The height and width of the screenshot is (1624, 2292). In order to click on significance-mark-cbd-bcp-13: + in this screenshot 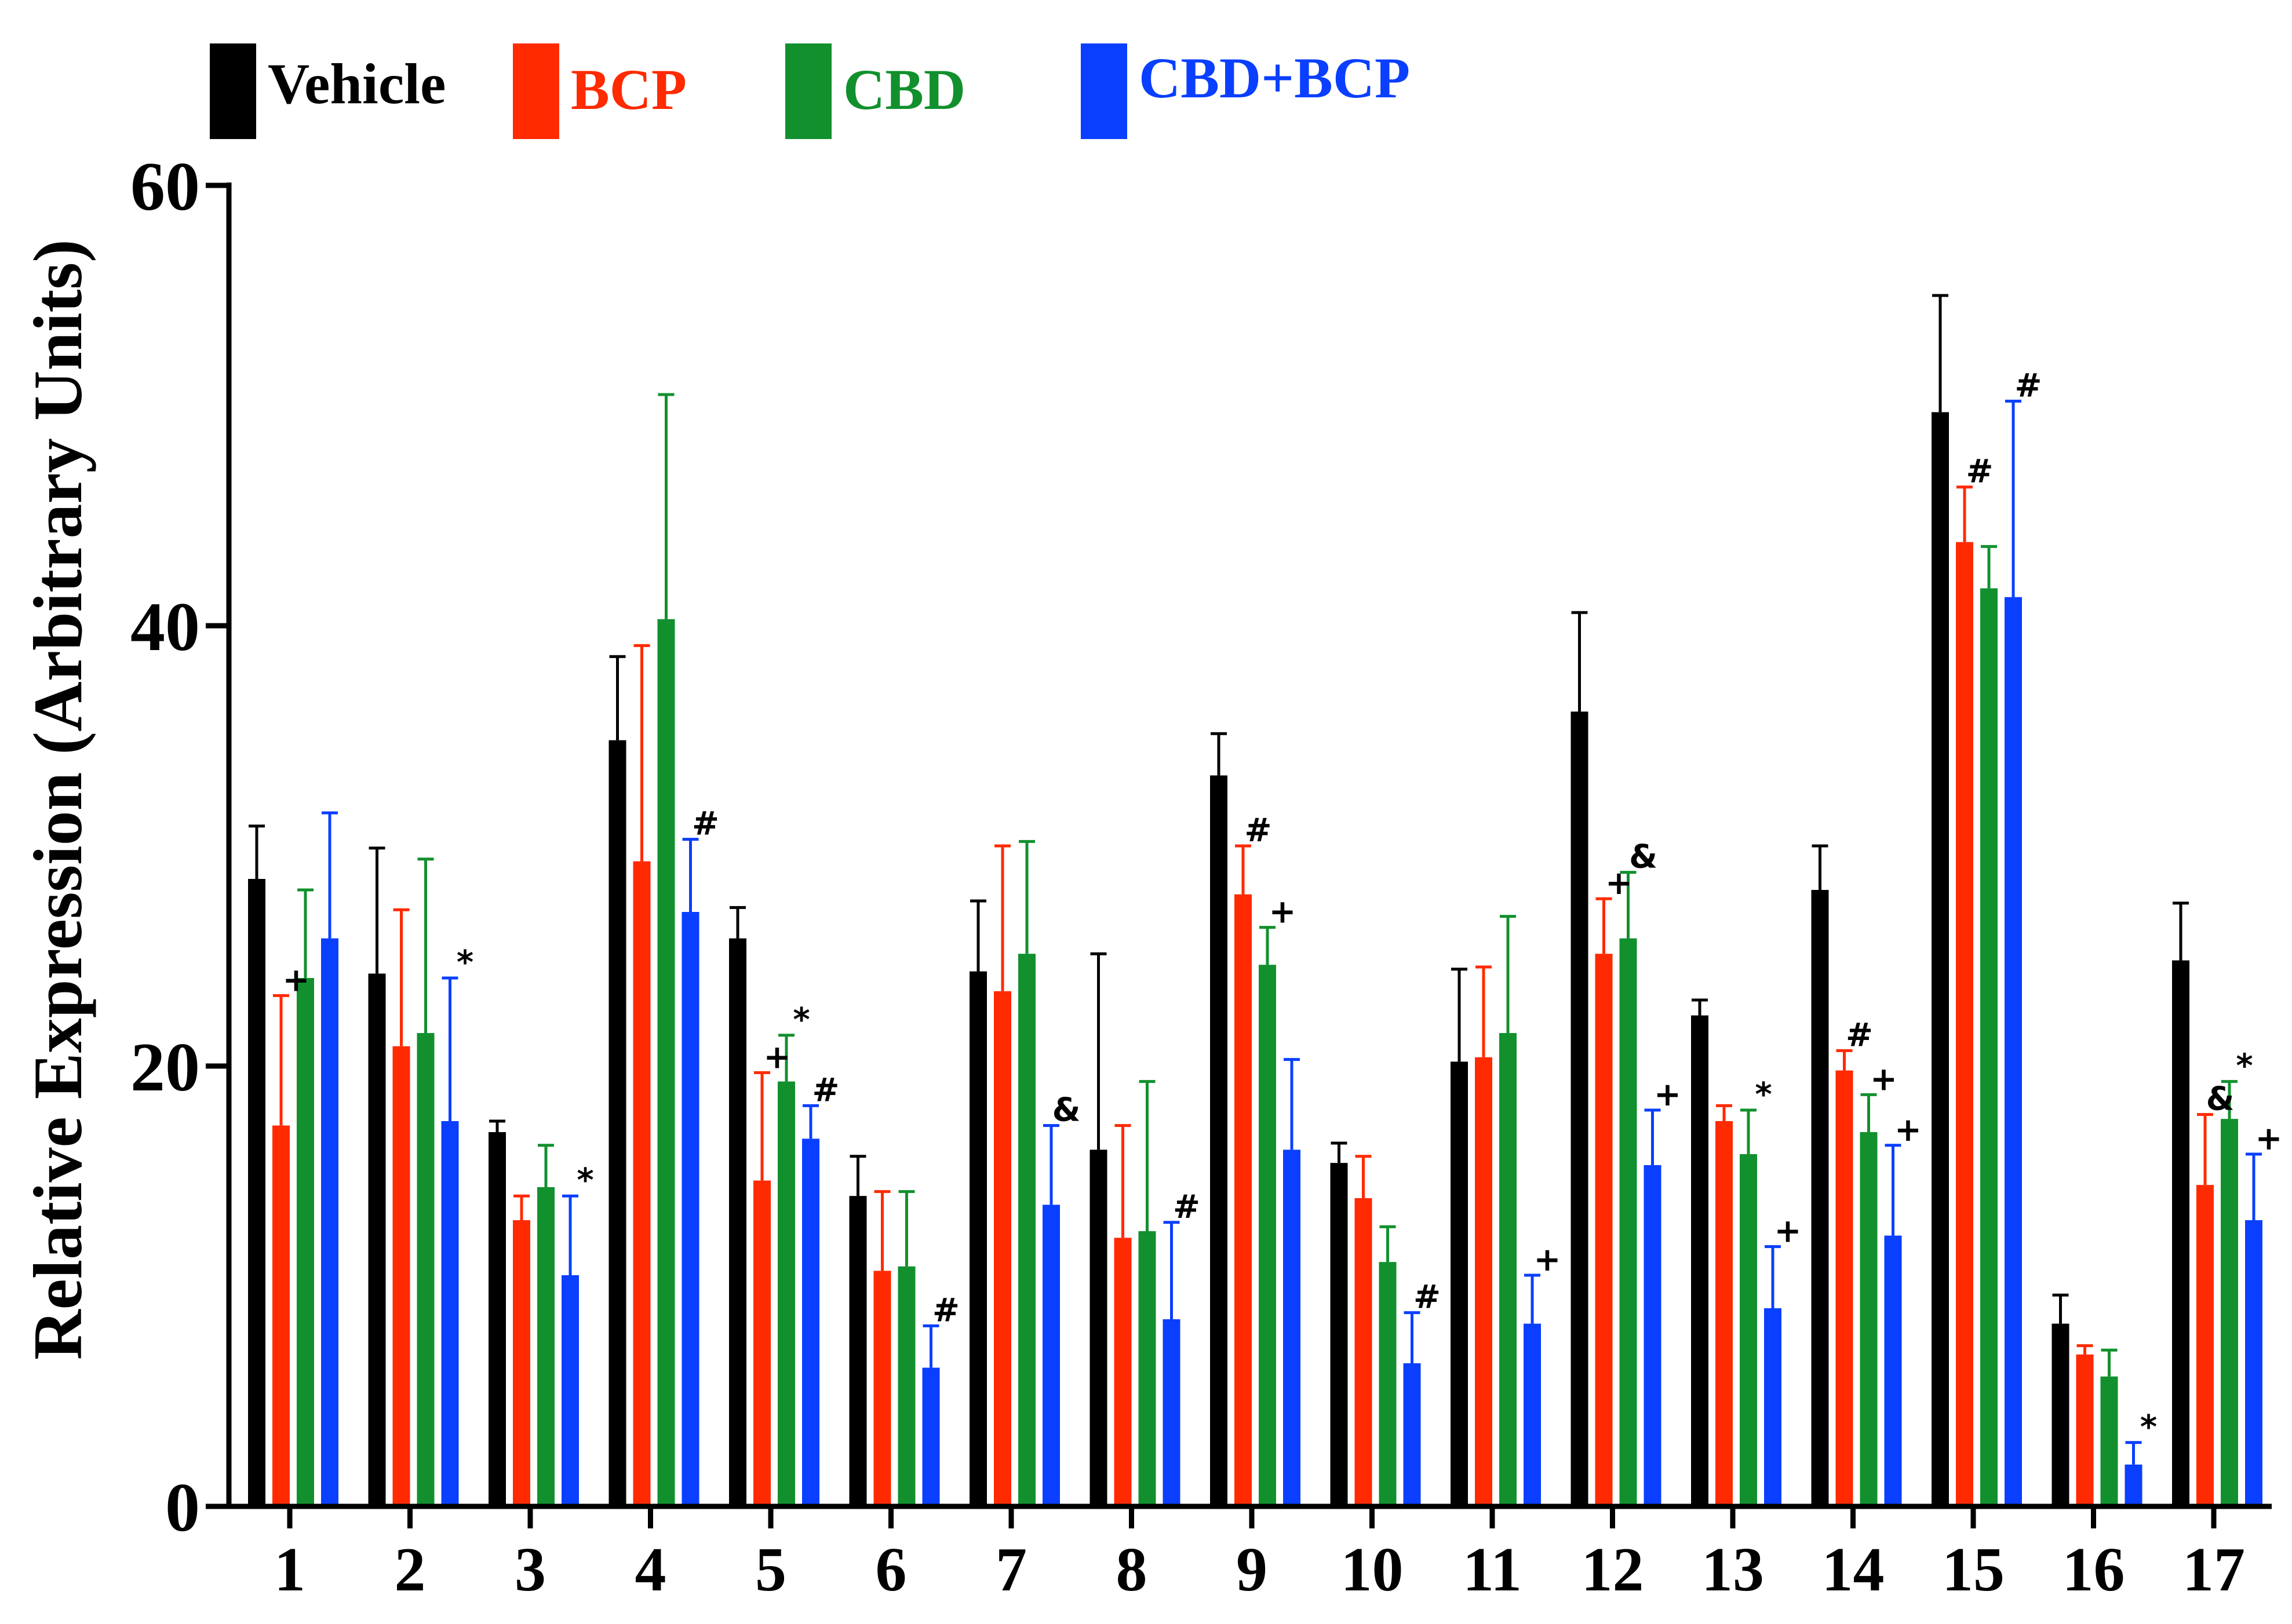, I will do `click(1788, 1231)`.